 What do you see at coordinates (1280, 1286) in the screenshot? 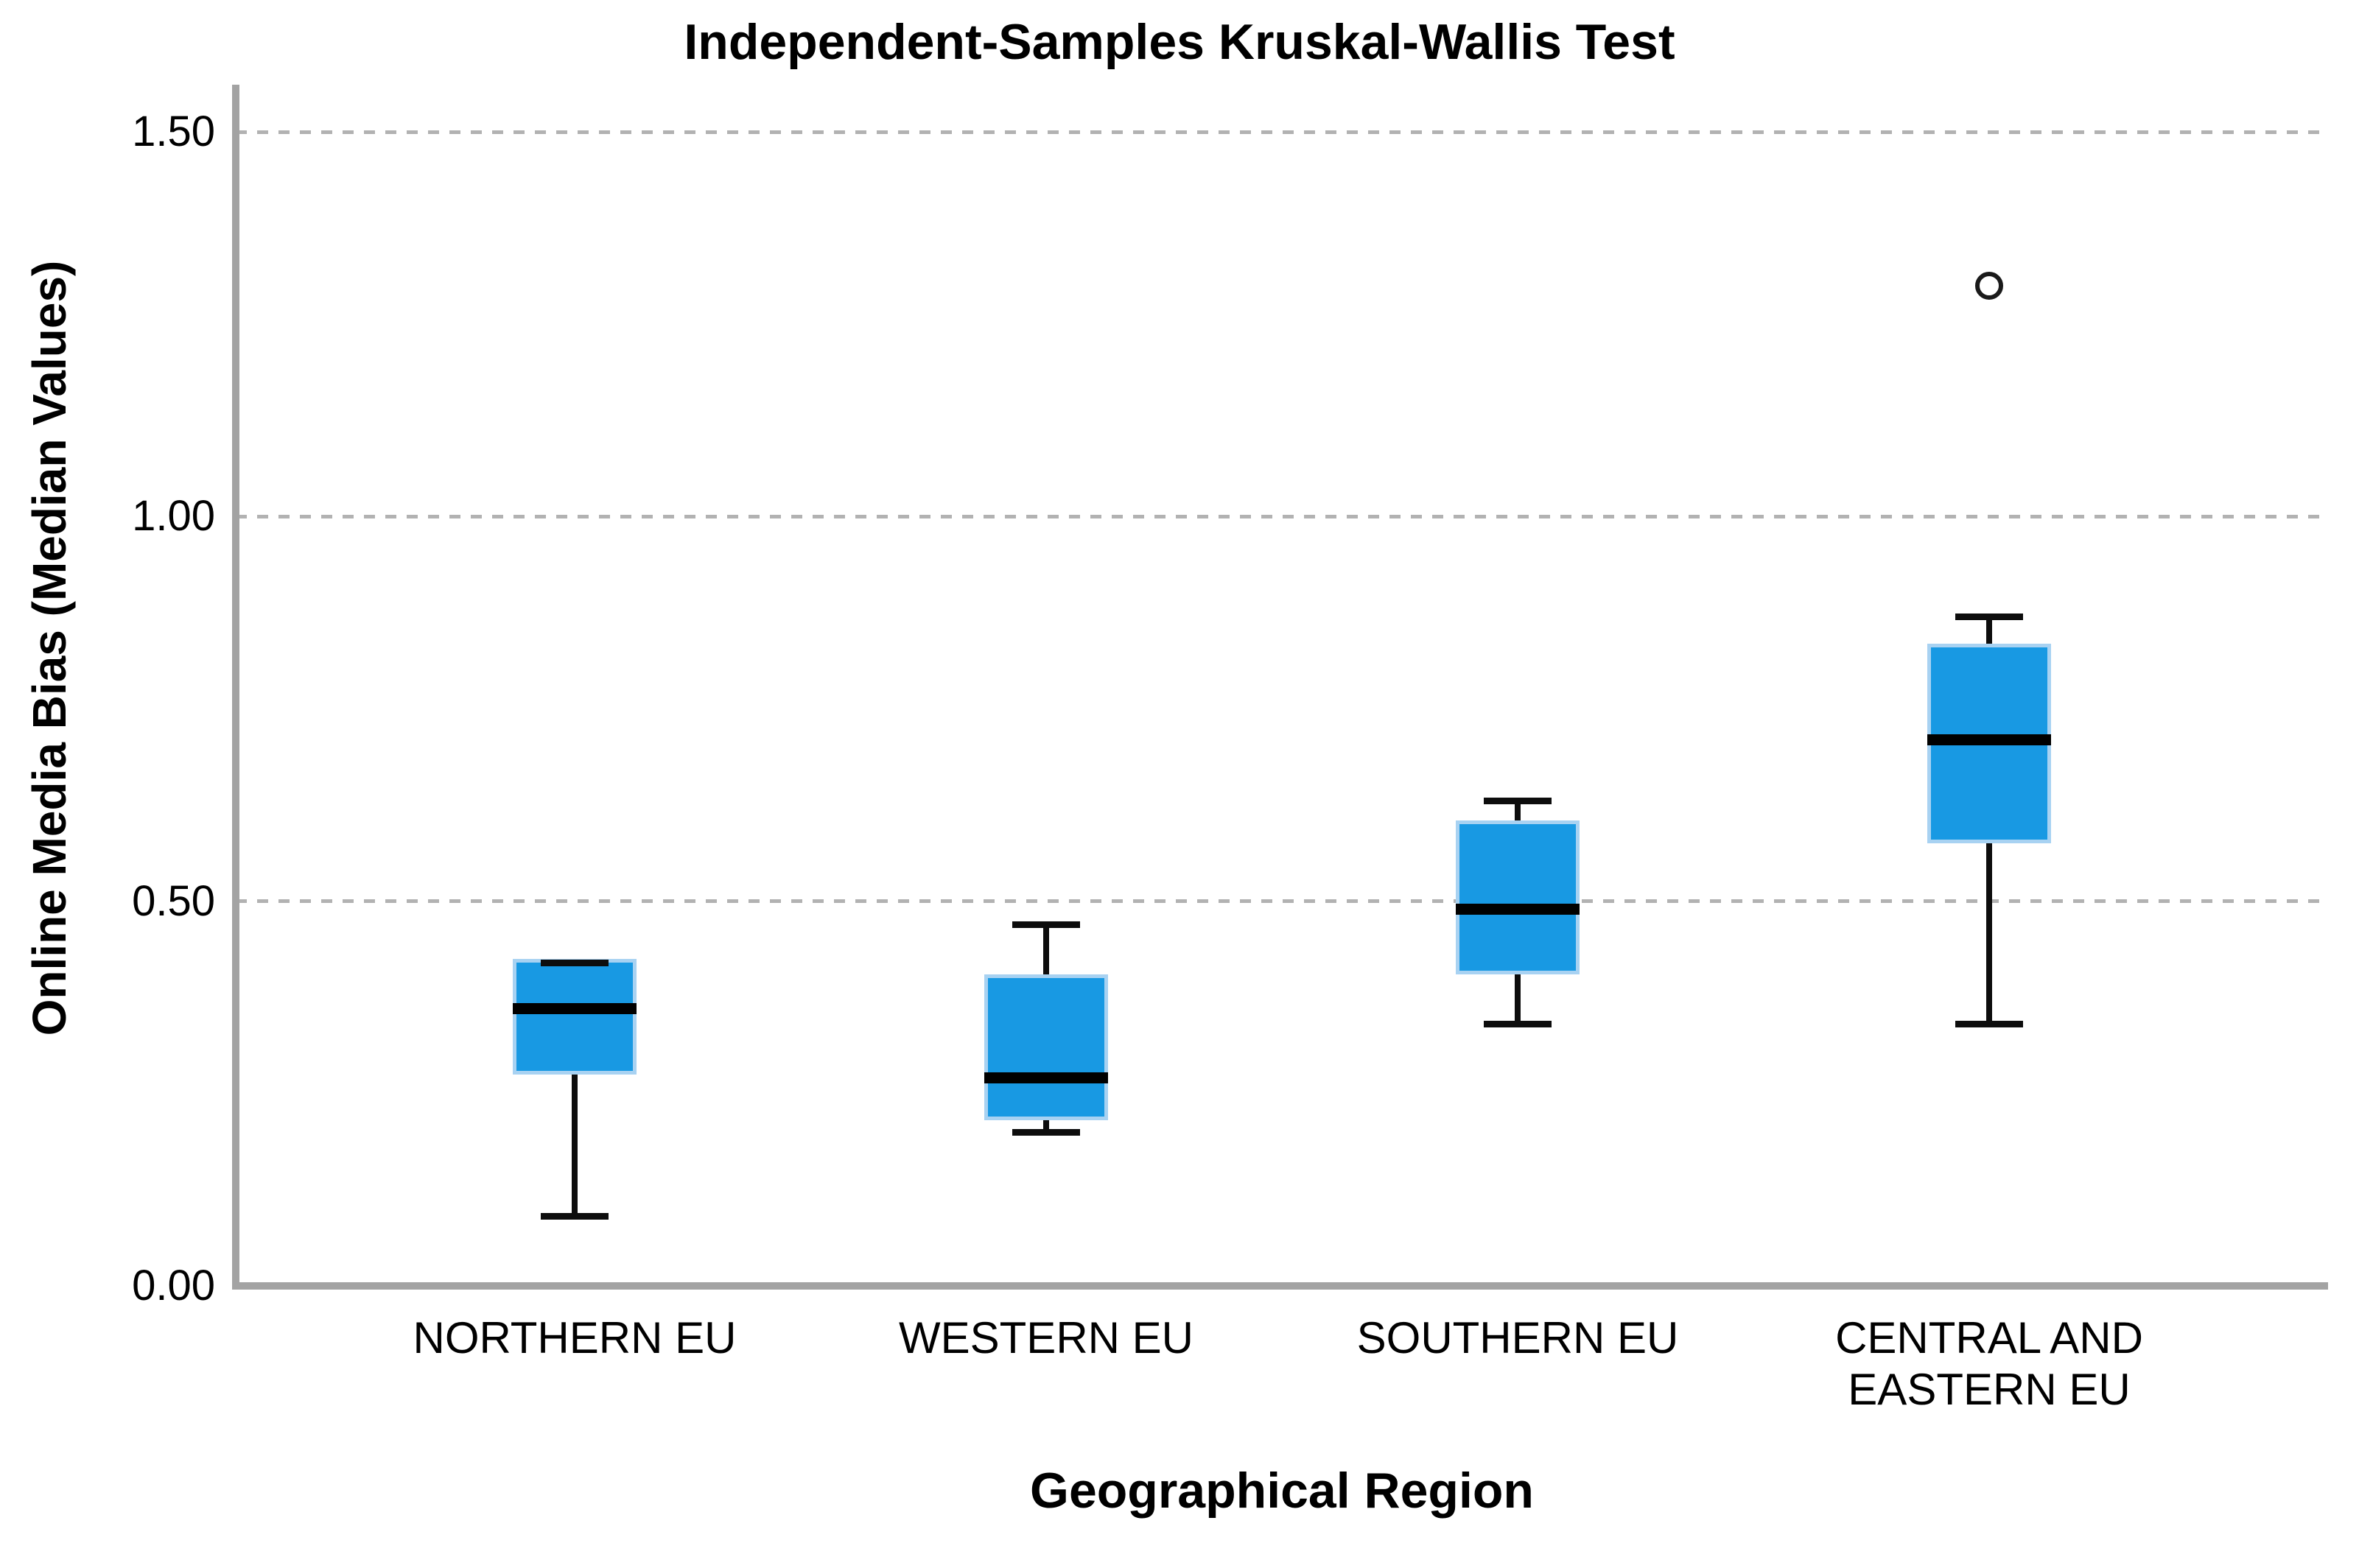
I see `x-axis-line` at bounding box center [1280, 1286].